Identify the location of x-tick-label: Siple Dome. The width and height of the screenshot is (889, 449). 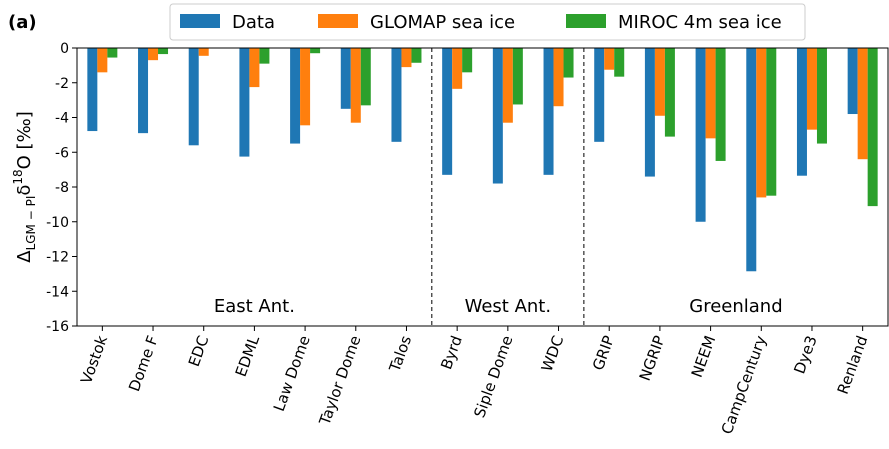
(493, 376).